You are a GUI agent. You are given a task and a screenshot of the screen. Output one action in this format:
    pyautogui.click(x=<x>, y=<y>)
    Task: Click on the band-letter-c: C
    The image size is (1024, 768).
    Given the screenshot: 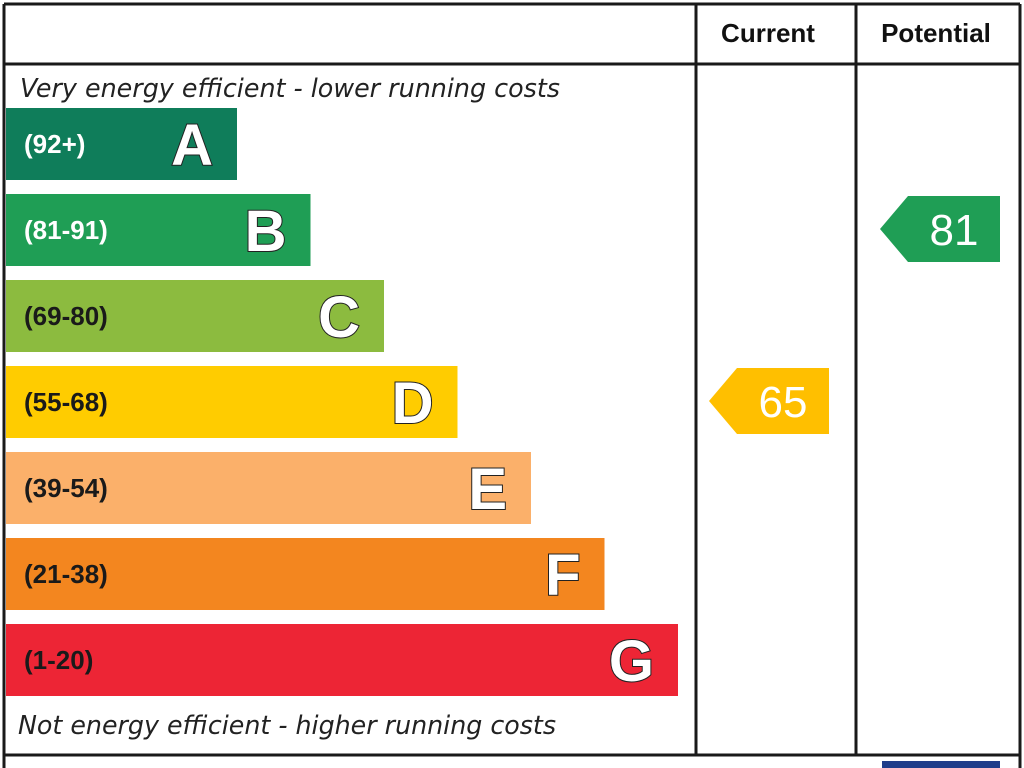 What is the action you would take?
    pyautogui.click(x=339, y=317)
    